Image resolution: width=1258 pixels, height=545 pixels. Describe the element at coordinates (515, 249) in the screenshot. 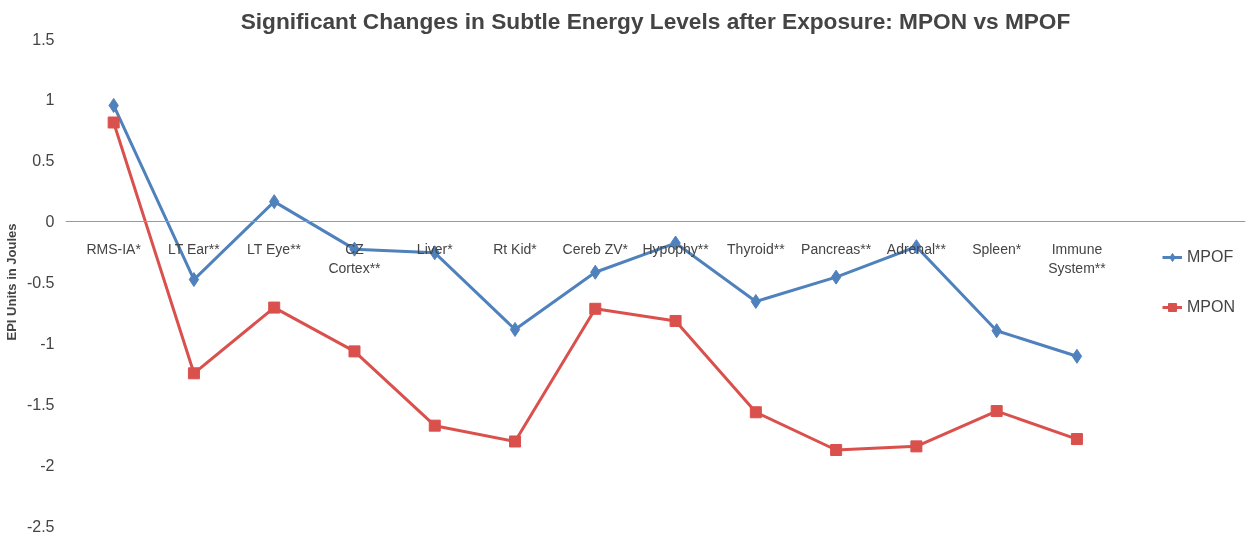

I see `x-tick-label: Rt Kid*` at that location.